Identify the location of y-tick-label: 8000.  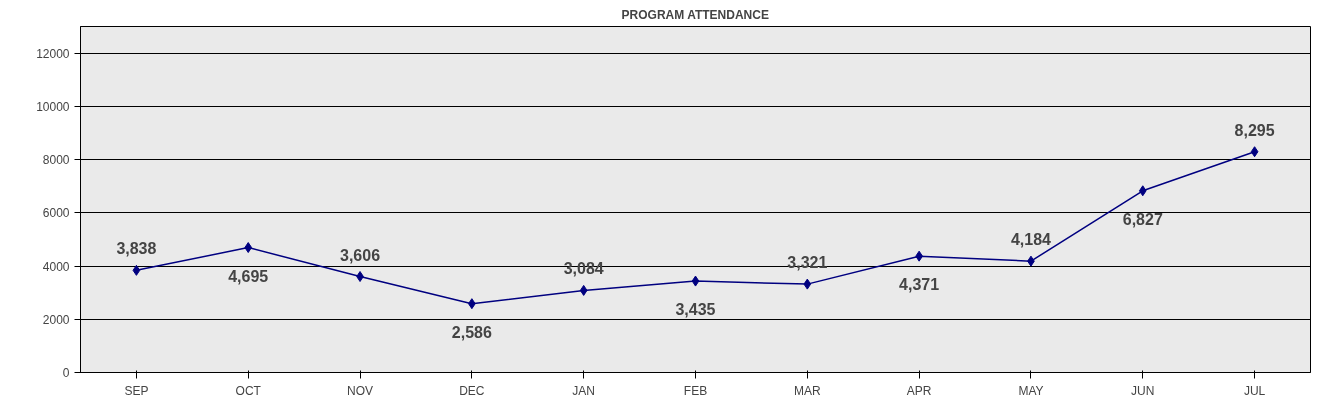
(56, 160).